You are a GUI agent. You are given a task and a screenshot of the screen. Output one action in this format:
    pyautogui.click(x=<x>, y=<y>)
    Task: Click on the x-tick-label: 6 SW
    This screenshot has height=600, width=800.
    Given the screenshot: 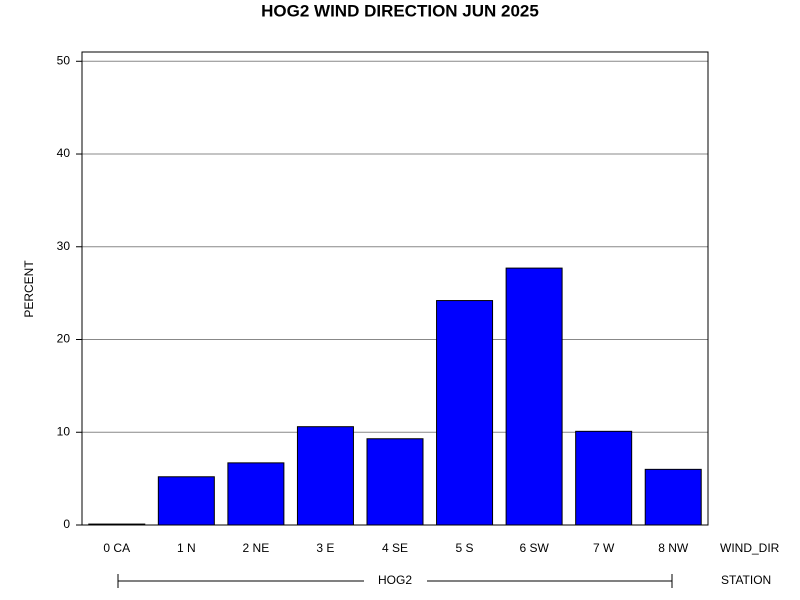 What is the action you would take?
    pyautogui.click(x=534, y=548)
    